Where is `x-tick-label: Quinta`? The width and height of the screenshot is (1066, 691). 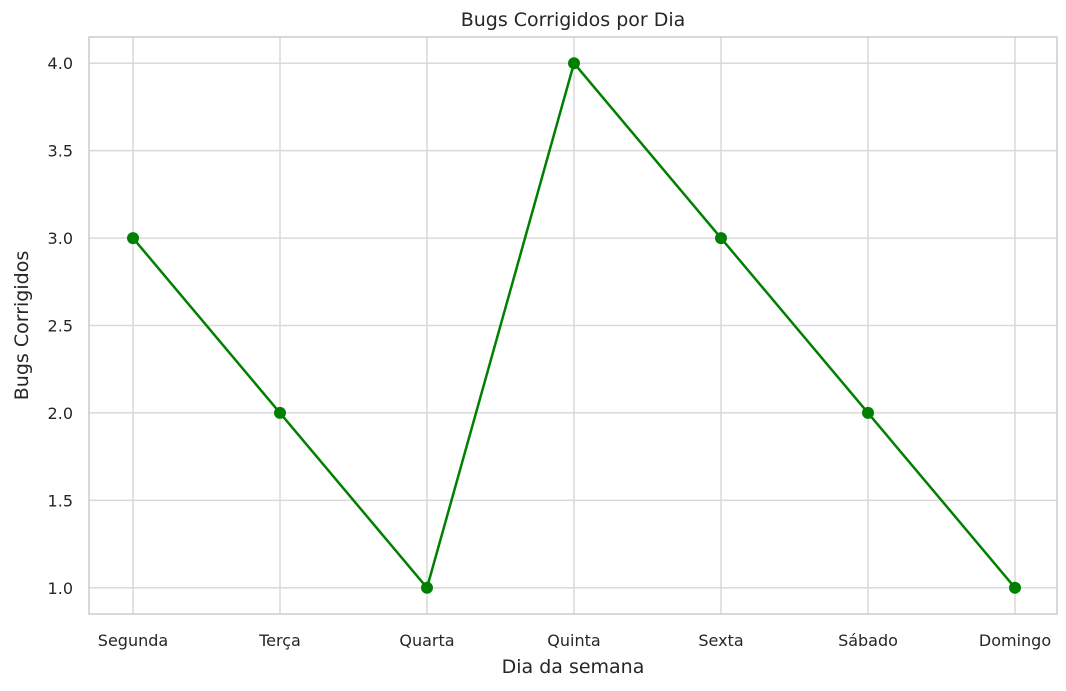 x-tick-label: Quinta is located at coordinates (573, 640).